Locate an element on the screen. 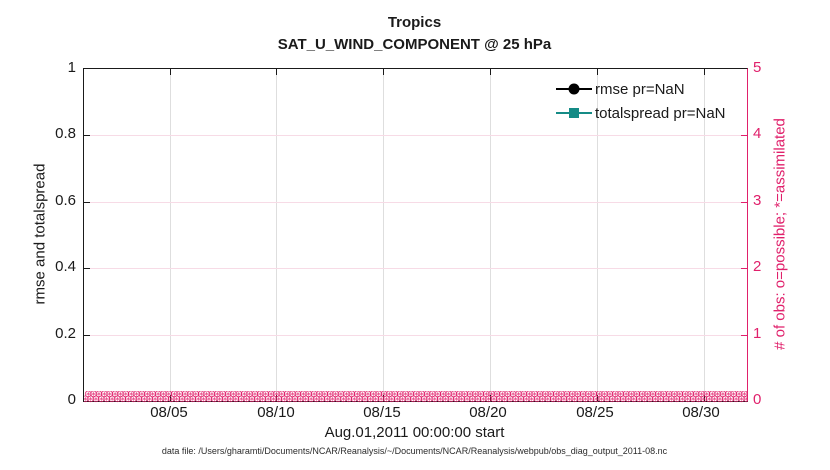 The height and width of the screenshot is (470, 830). xtick-label: 08/20 is located at coordinates (488, 412).